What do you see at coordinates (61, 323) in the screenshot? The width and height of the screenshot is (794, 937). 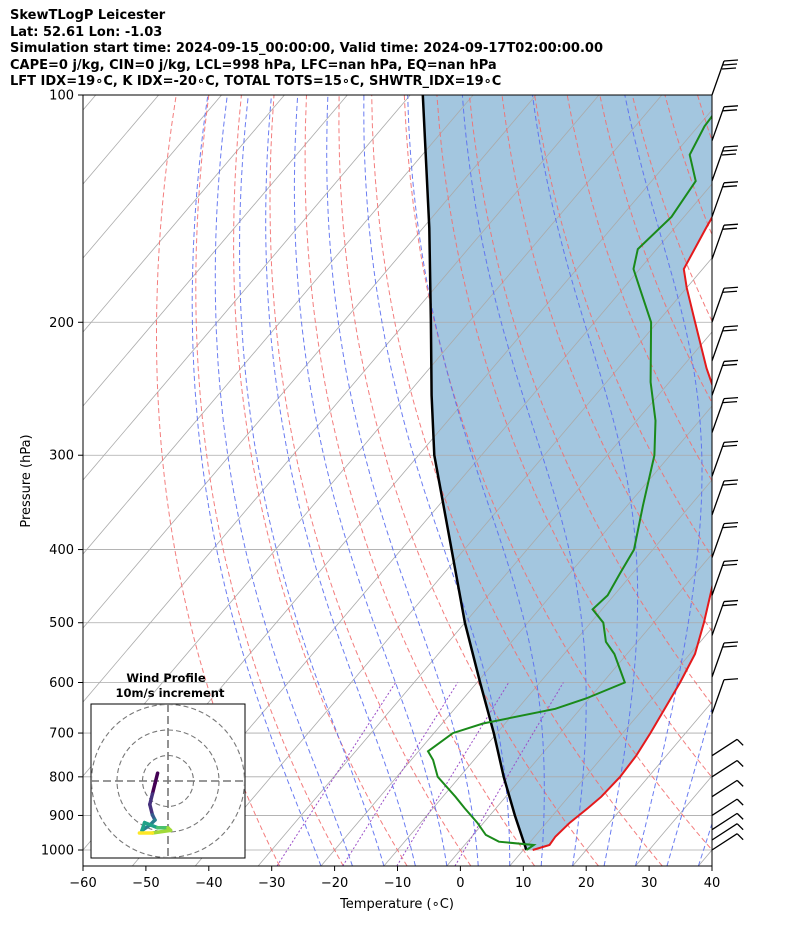 I see `y-tick-label: 200` at bounding box center [61, 323].